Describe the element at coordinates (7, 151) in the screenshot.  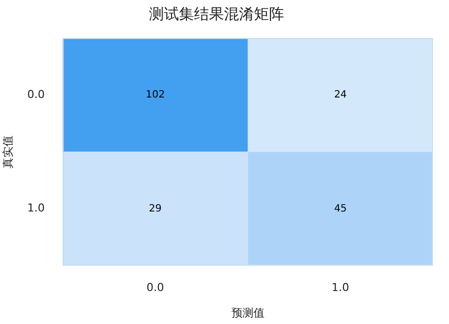
I see `y-axis-title: 真实值` at that location.